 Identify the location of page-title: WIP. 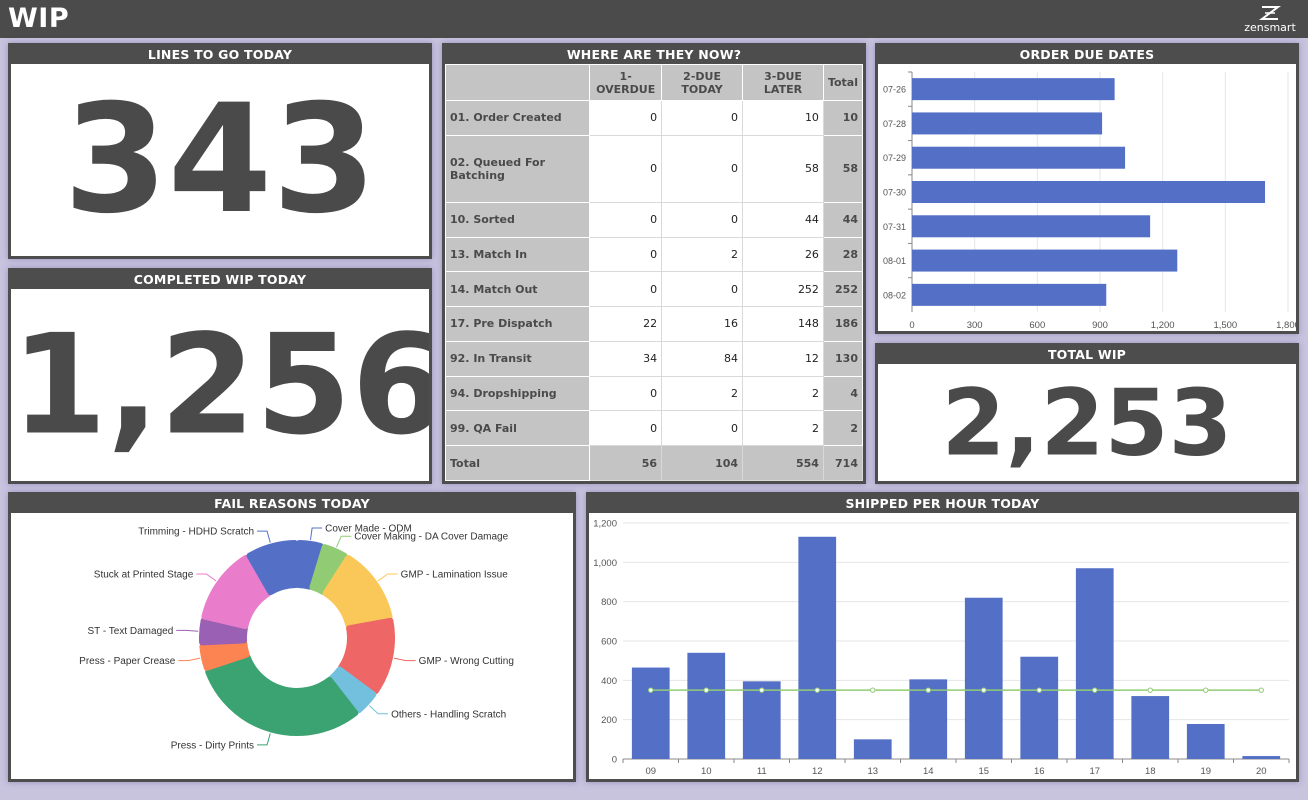
(39, 18).